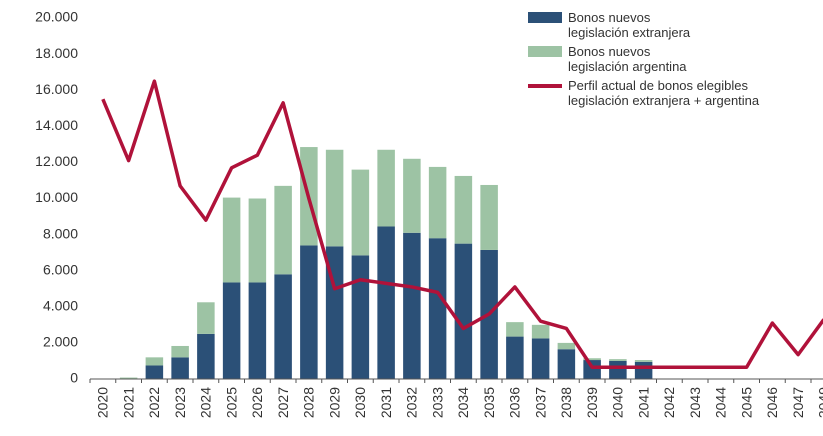 This screenshot has height=436, width=823. Describe the element at coordinates (56, 53) in the screenshot. I see `y-tick-label: 18.000` at that location.